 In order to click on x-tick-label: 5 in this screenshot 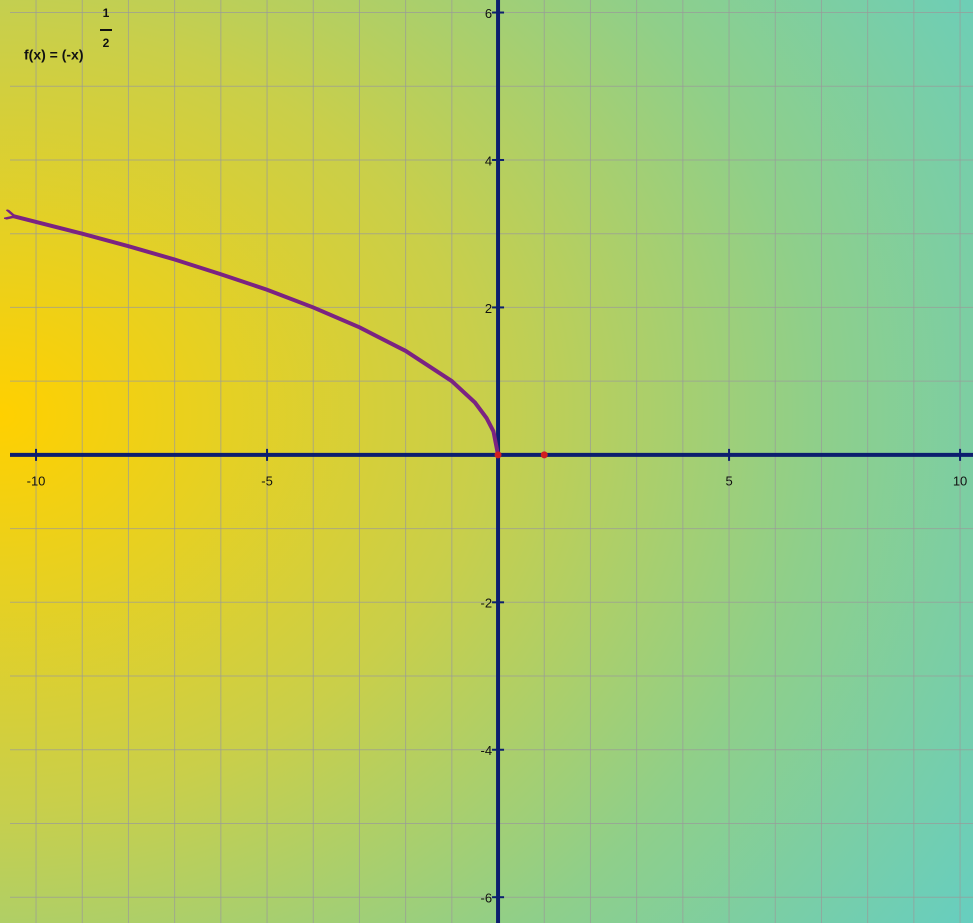, I will do `click(728, 480)`.